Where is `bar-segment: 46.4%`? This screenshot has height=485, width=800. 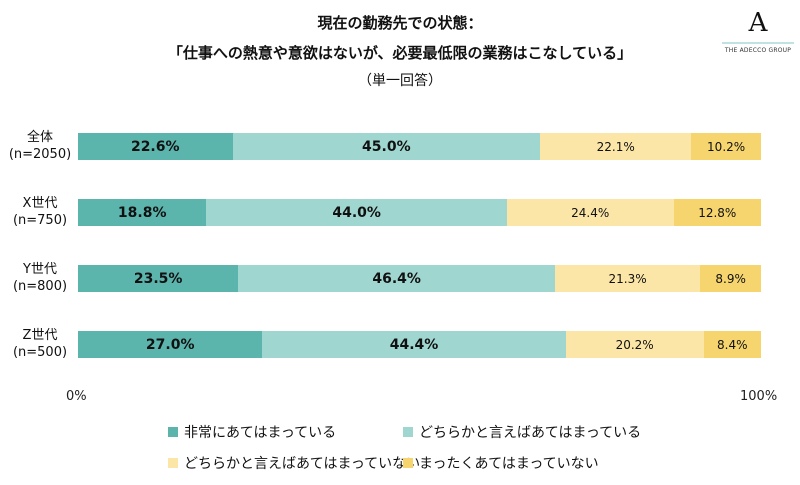 bar-segment: 46.4% is located at coordinates (396, 278).